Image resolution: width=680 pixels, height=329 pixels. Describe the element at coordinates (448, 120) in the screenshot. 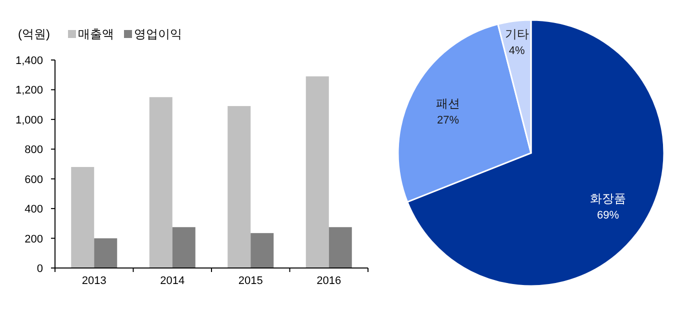

I see `data-label: 27%` at that location.